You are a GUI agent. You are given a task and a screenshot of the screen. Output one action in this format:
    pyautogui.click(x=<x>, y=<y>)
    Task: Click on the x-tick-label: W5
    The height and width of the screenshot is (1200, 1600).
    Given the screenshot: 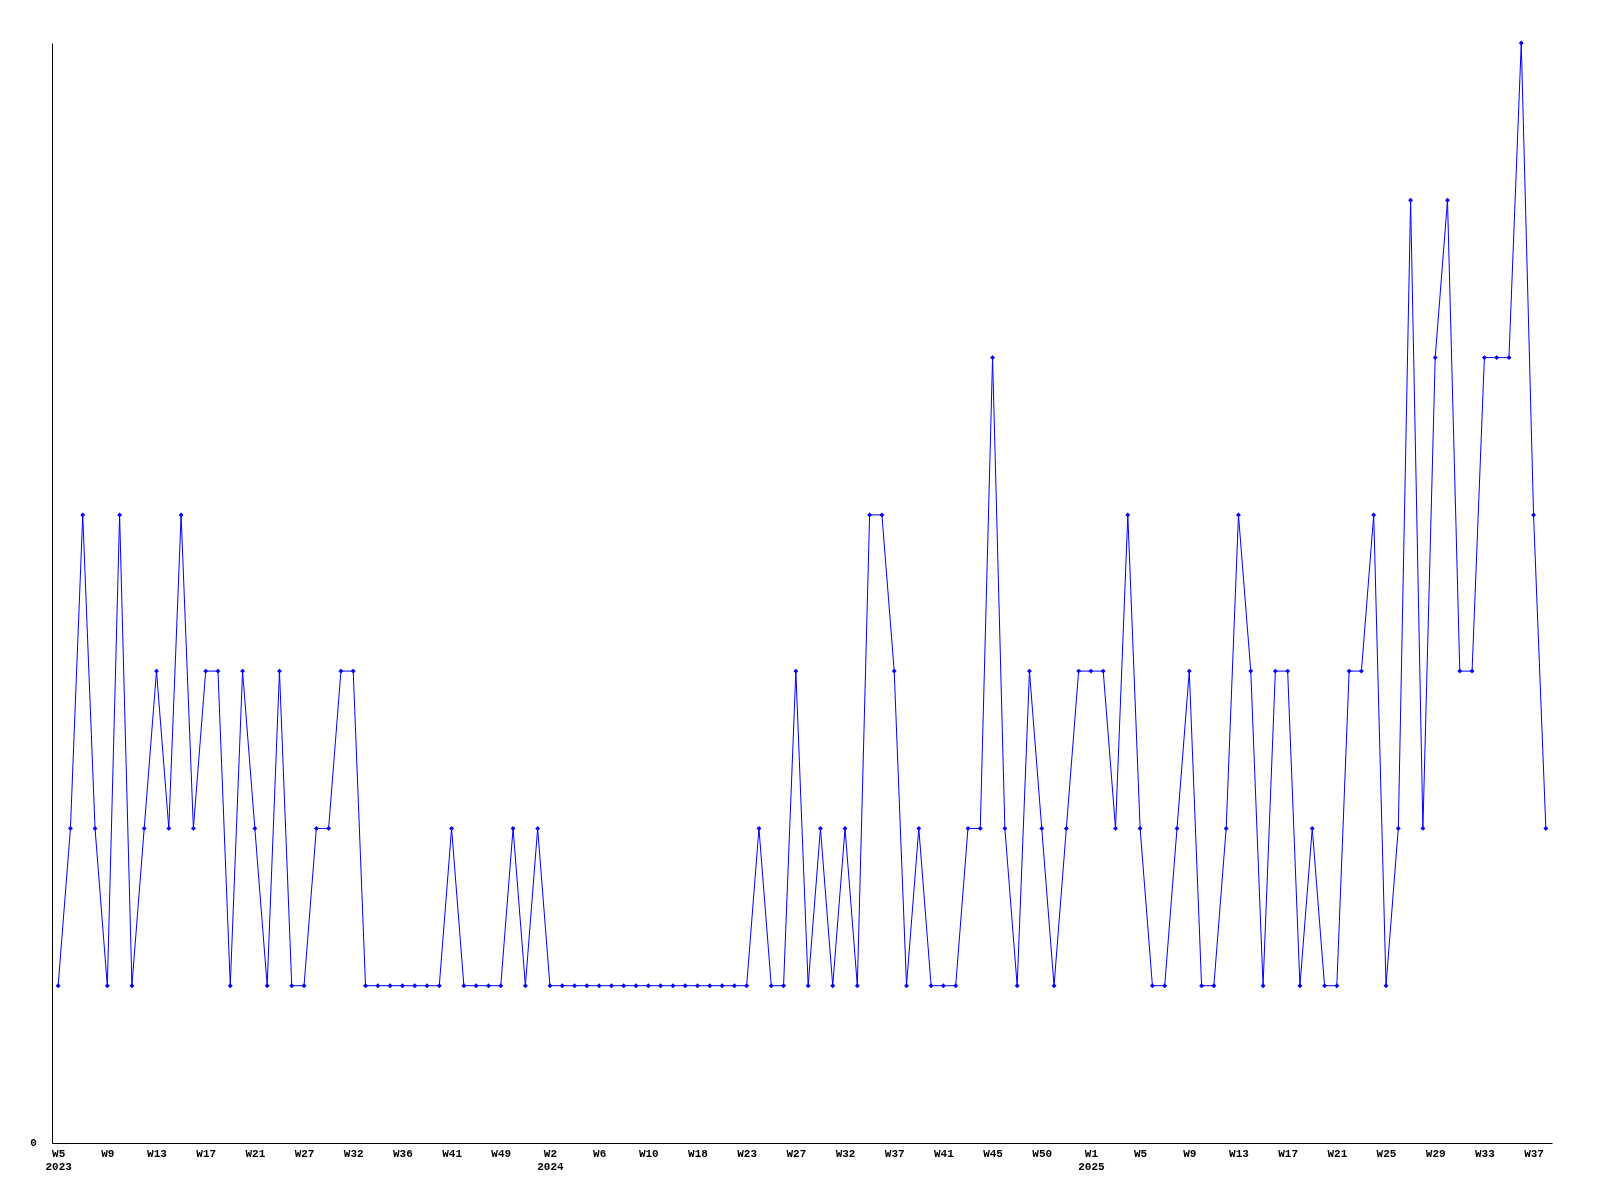 What is the action you would take?
    pyautogui.click(x=1141, y=1153)
    